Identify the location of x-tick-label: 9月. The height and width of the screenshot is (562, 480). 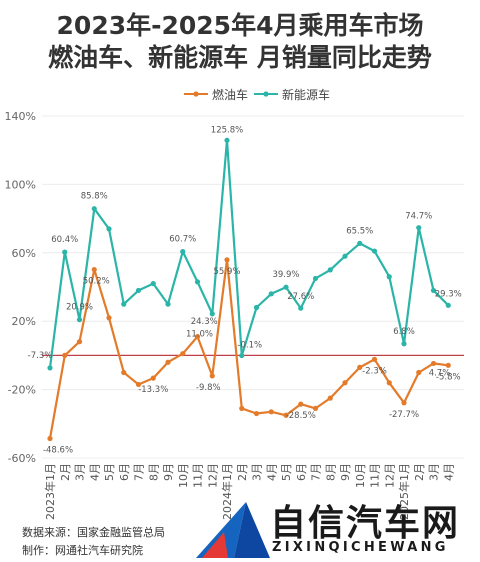
(168, 472).